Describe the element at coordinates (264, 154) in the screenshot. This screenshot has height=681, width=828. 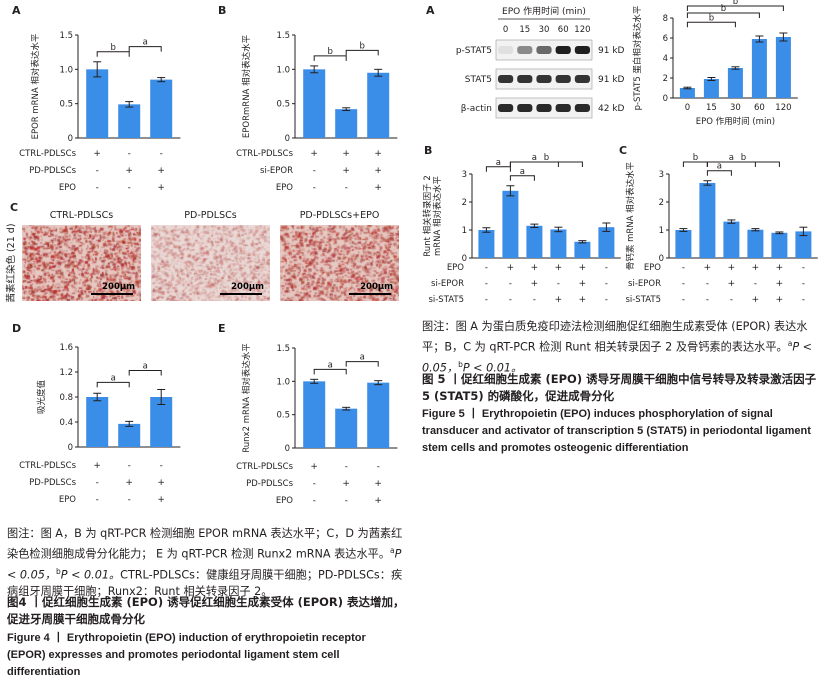
I see `condition-label: CTRL-PDLSCs` at that location.